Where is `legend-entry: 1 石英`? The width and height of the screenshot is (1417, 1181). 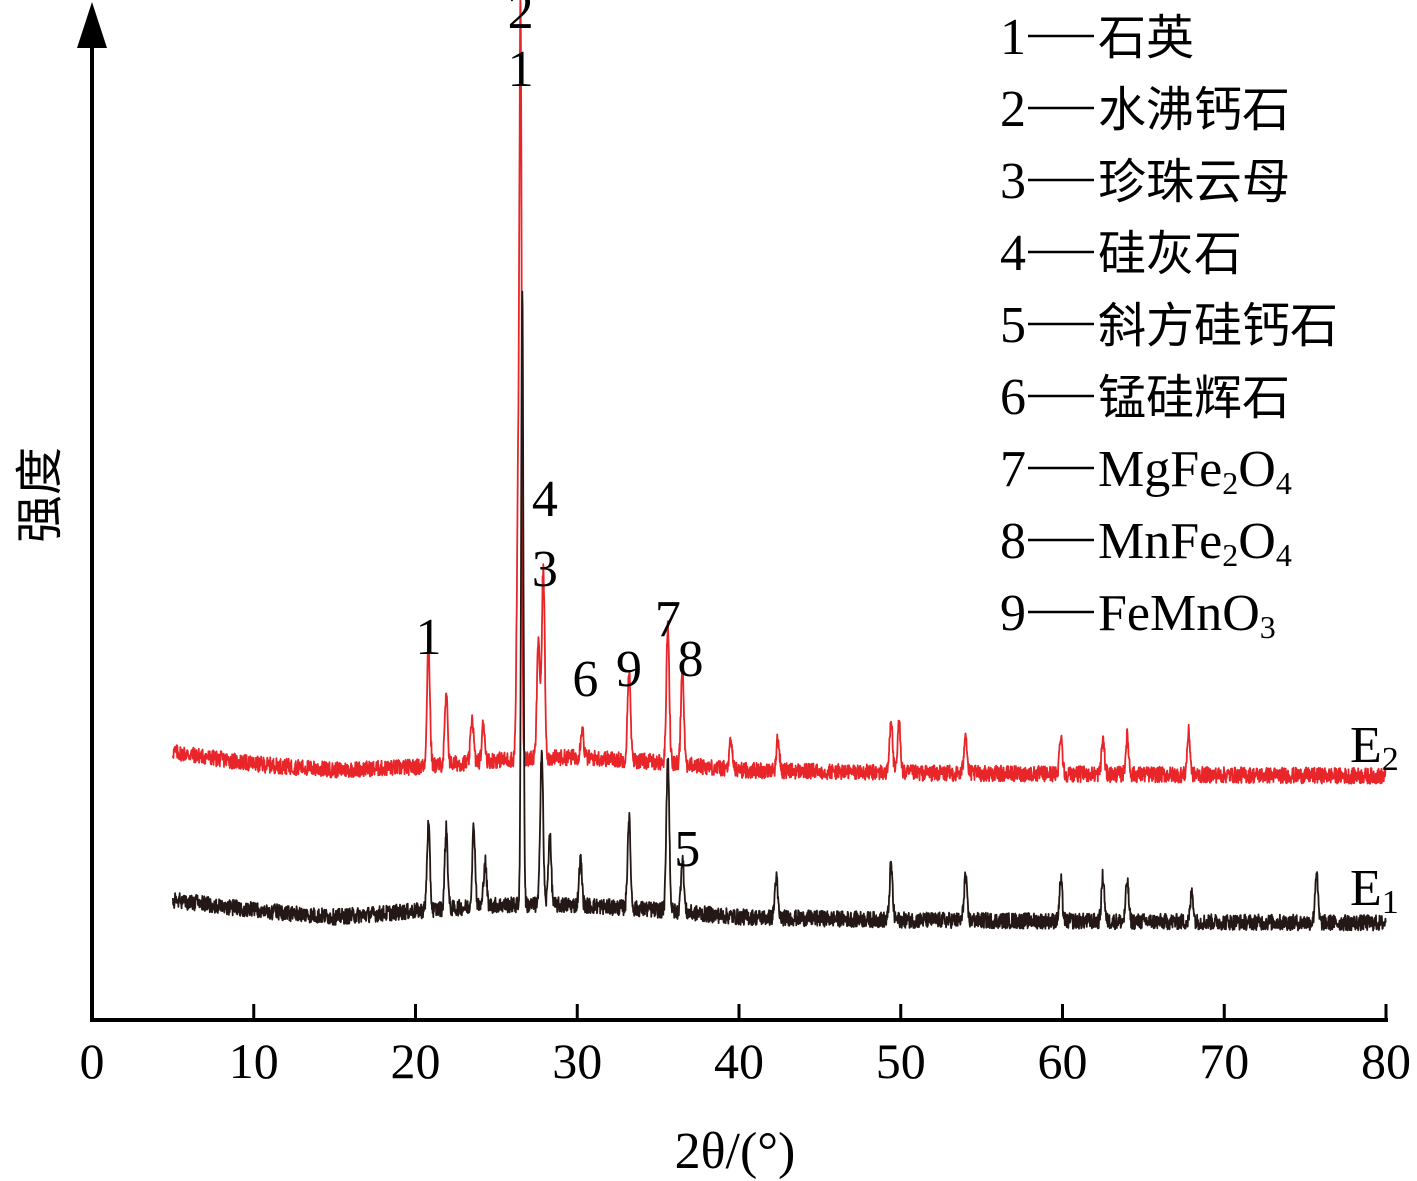
legend-entry: 1 石英 is located at coordinates (1097, 37).